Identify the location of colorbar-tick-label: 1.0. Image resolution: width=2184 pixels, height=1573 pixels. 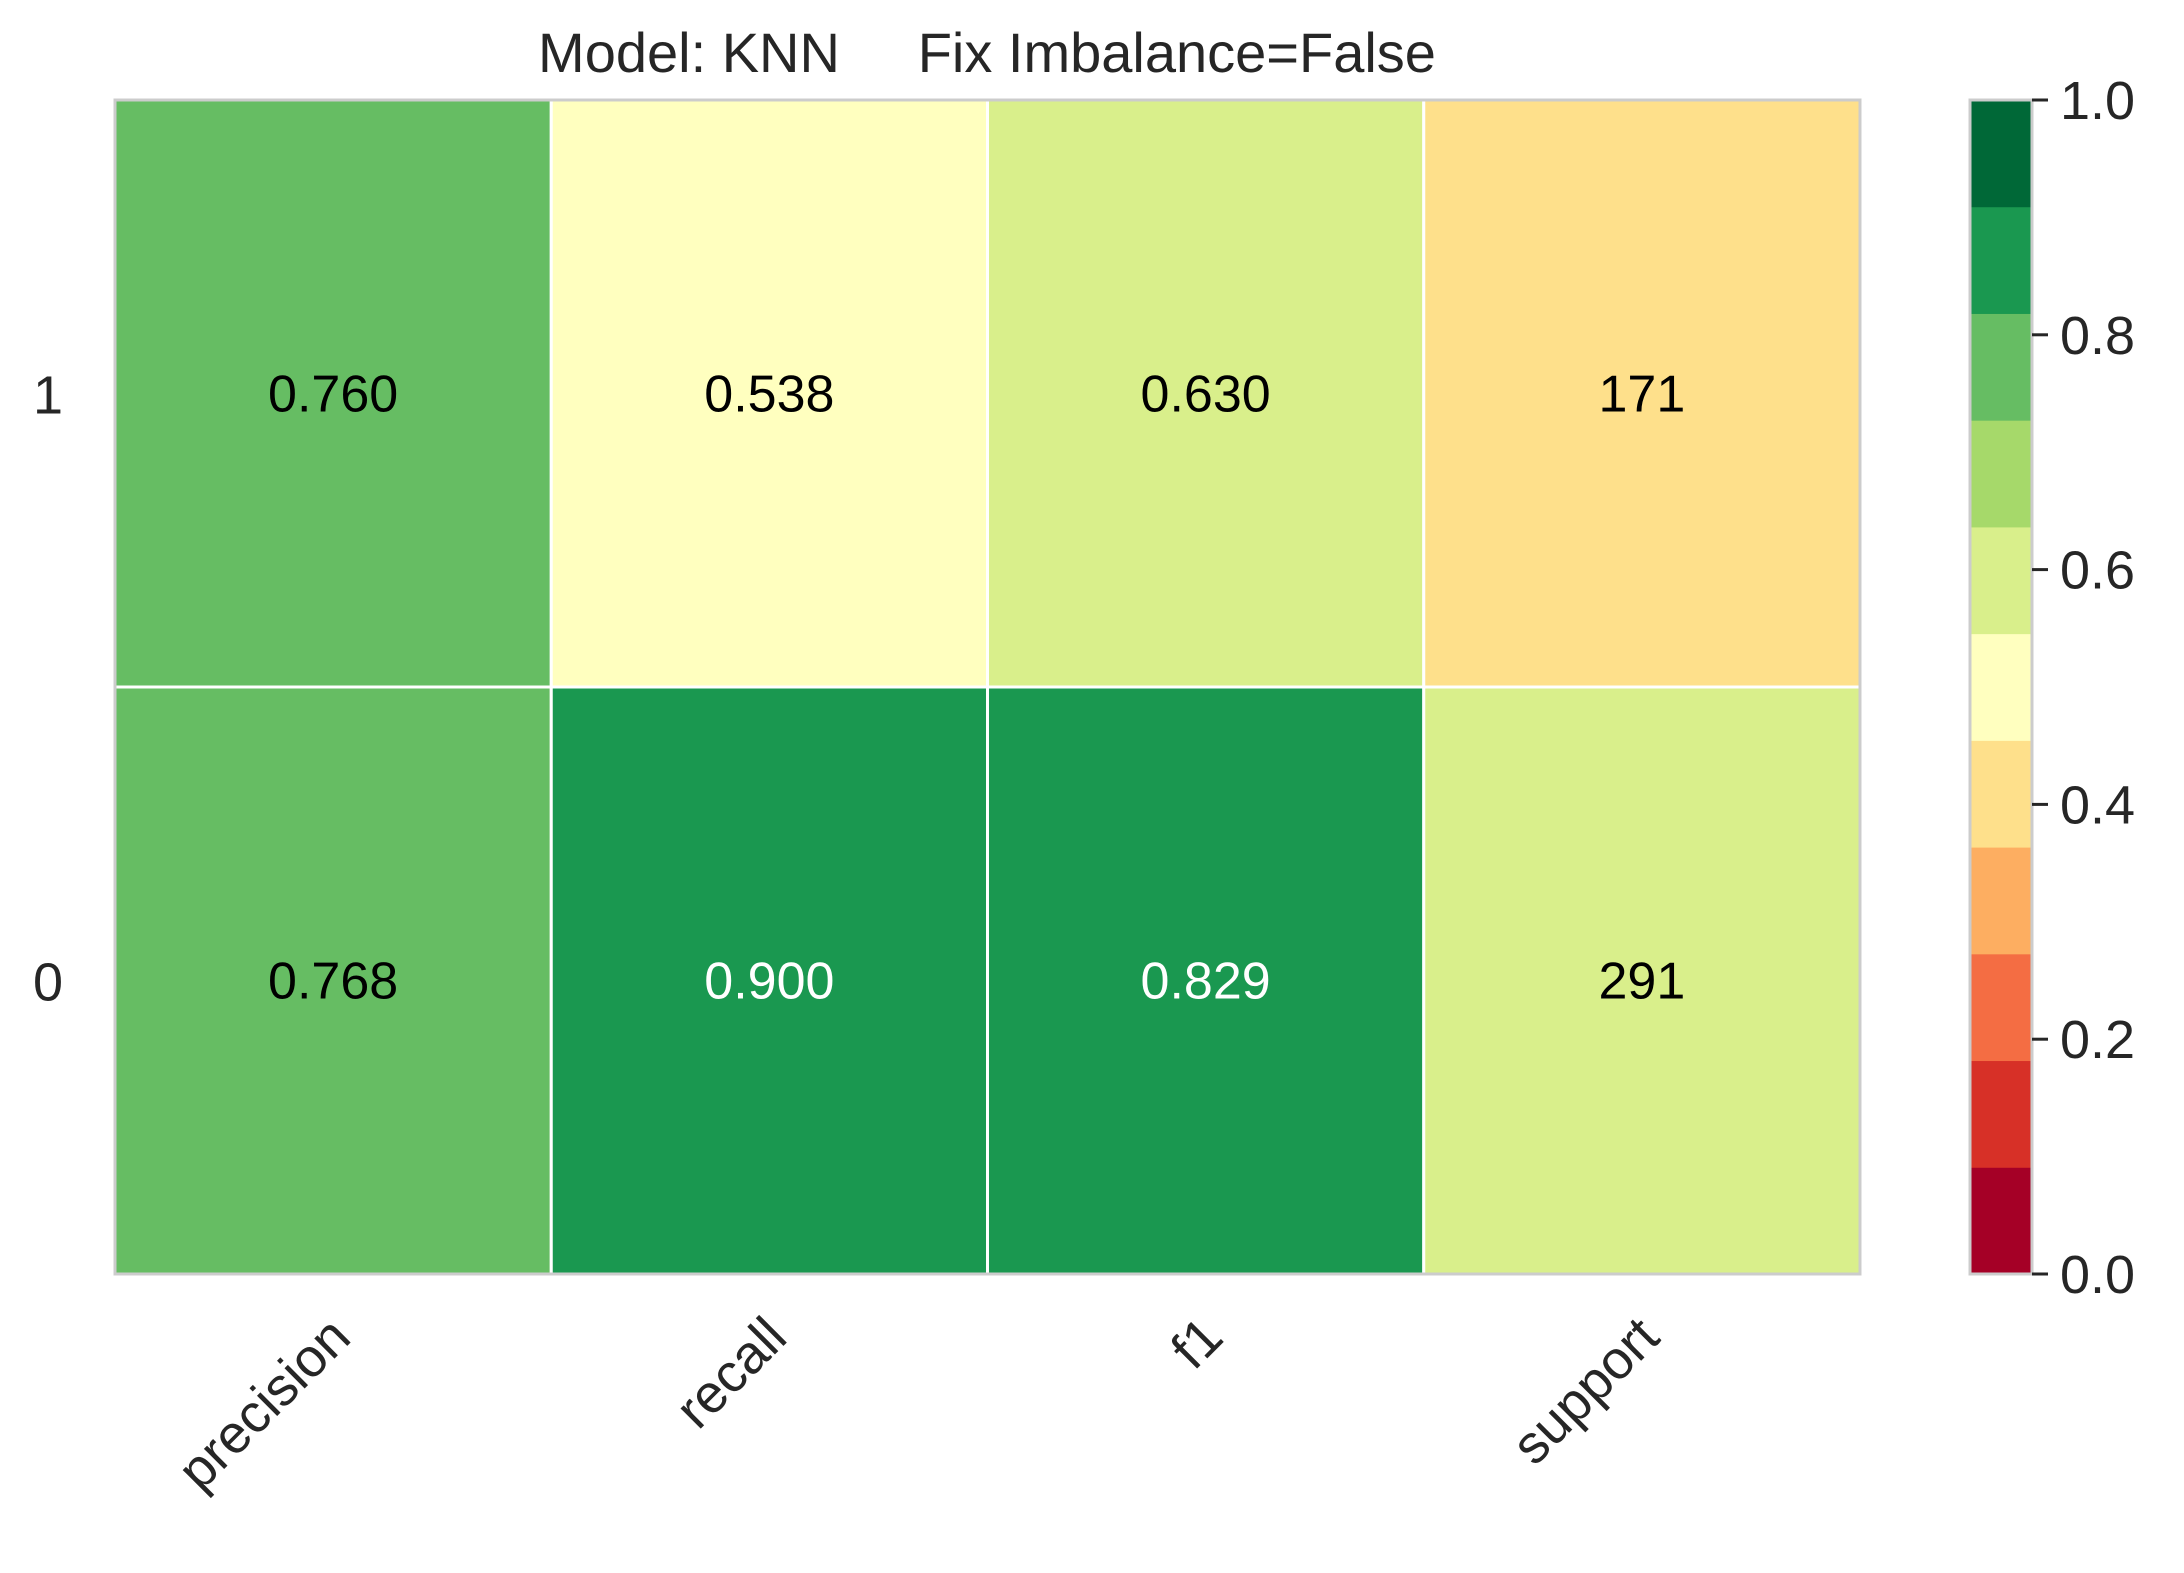
(2097, 101).